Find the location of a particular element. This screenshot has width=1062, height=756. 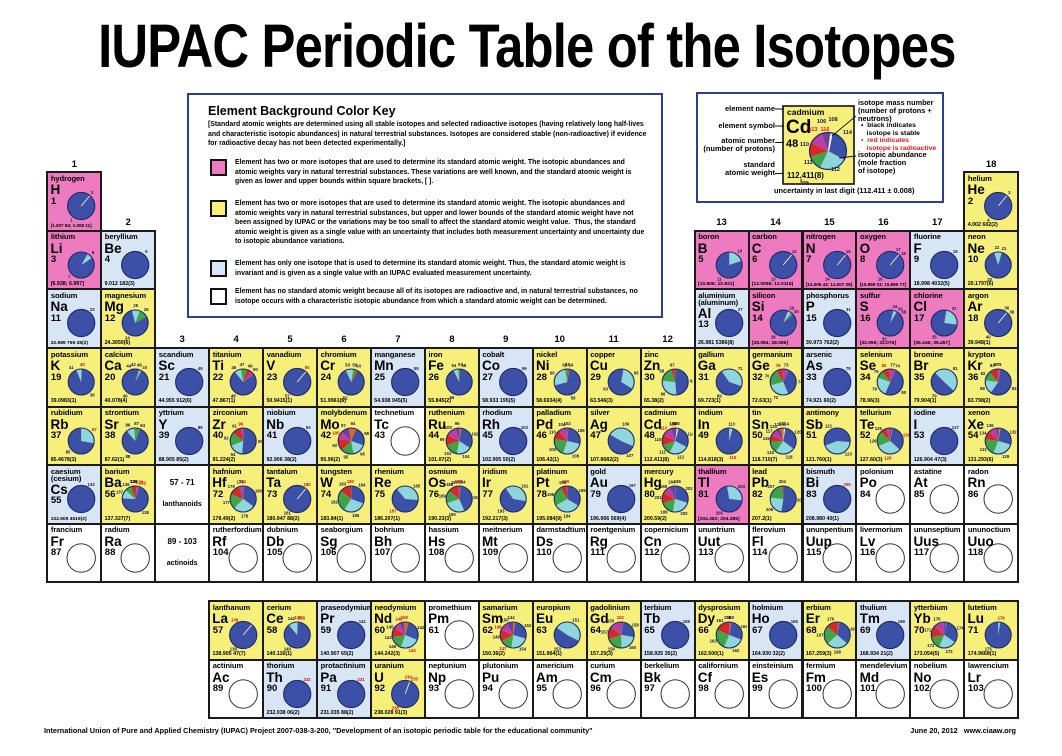

svg-text: 34 is located at coordinates (895, 306).